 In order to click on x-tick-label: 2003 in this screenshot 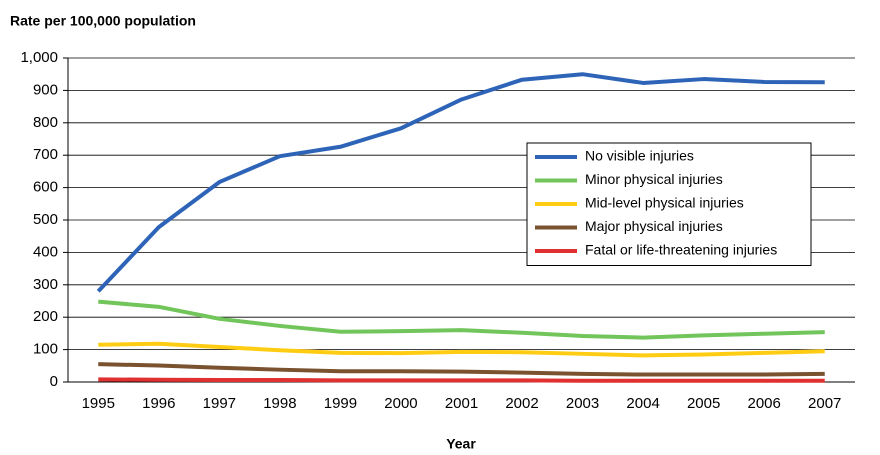, I will do `click(582, 403)`.